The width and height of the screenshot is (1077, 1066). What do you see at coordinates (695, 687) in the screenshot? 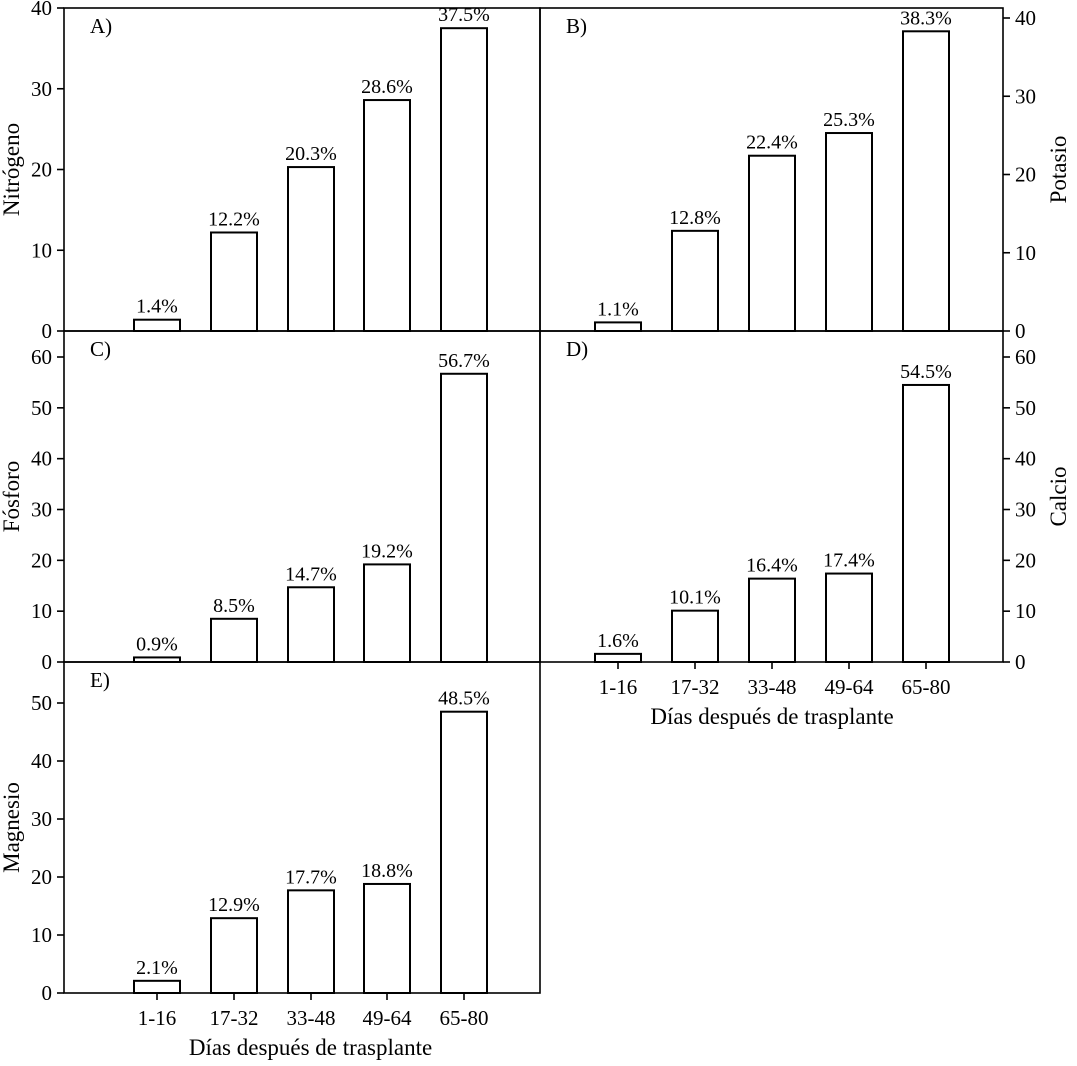
I see `x-tick-label: 17-32` at bounding box center [695, 687].